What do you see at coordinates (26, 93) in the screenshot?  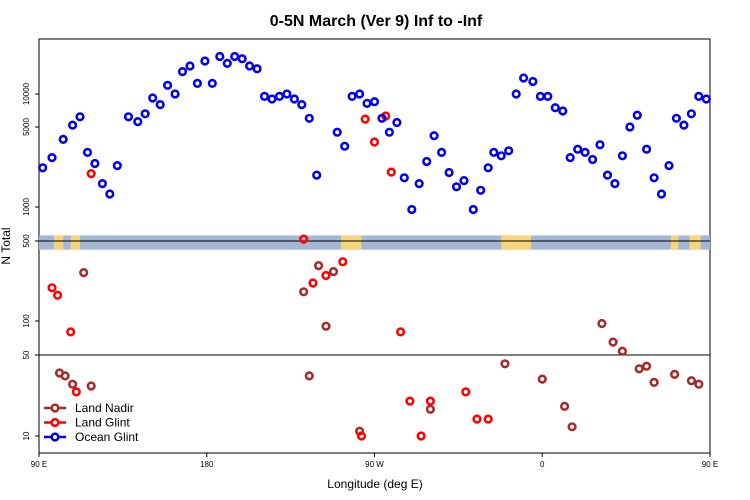 I see `y-tick-label: 10000` at bounding box center [26, 93].